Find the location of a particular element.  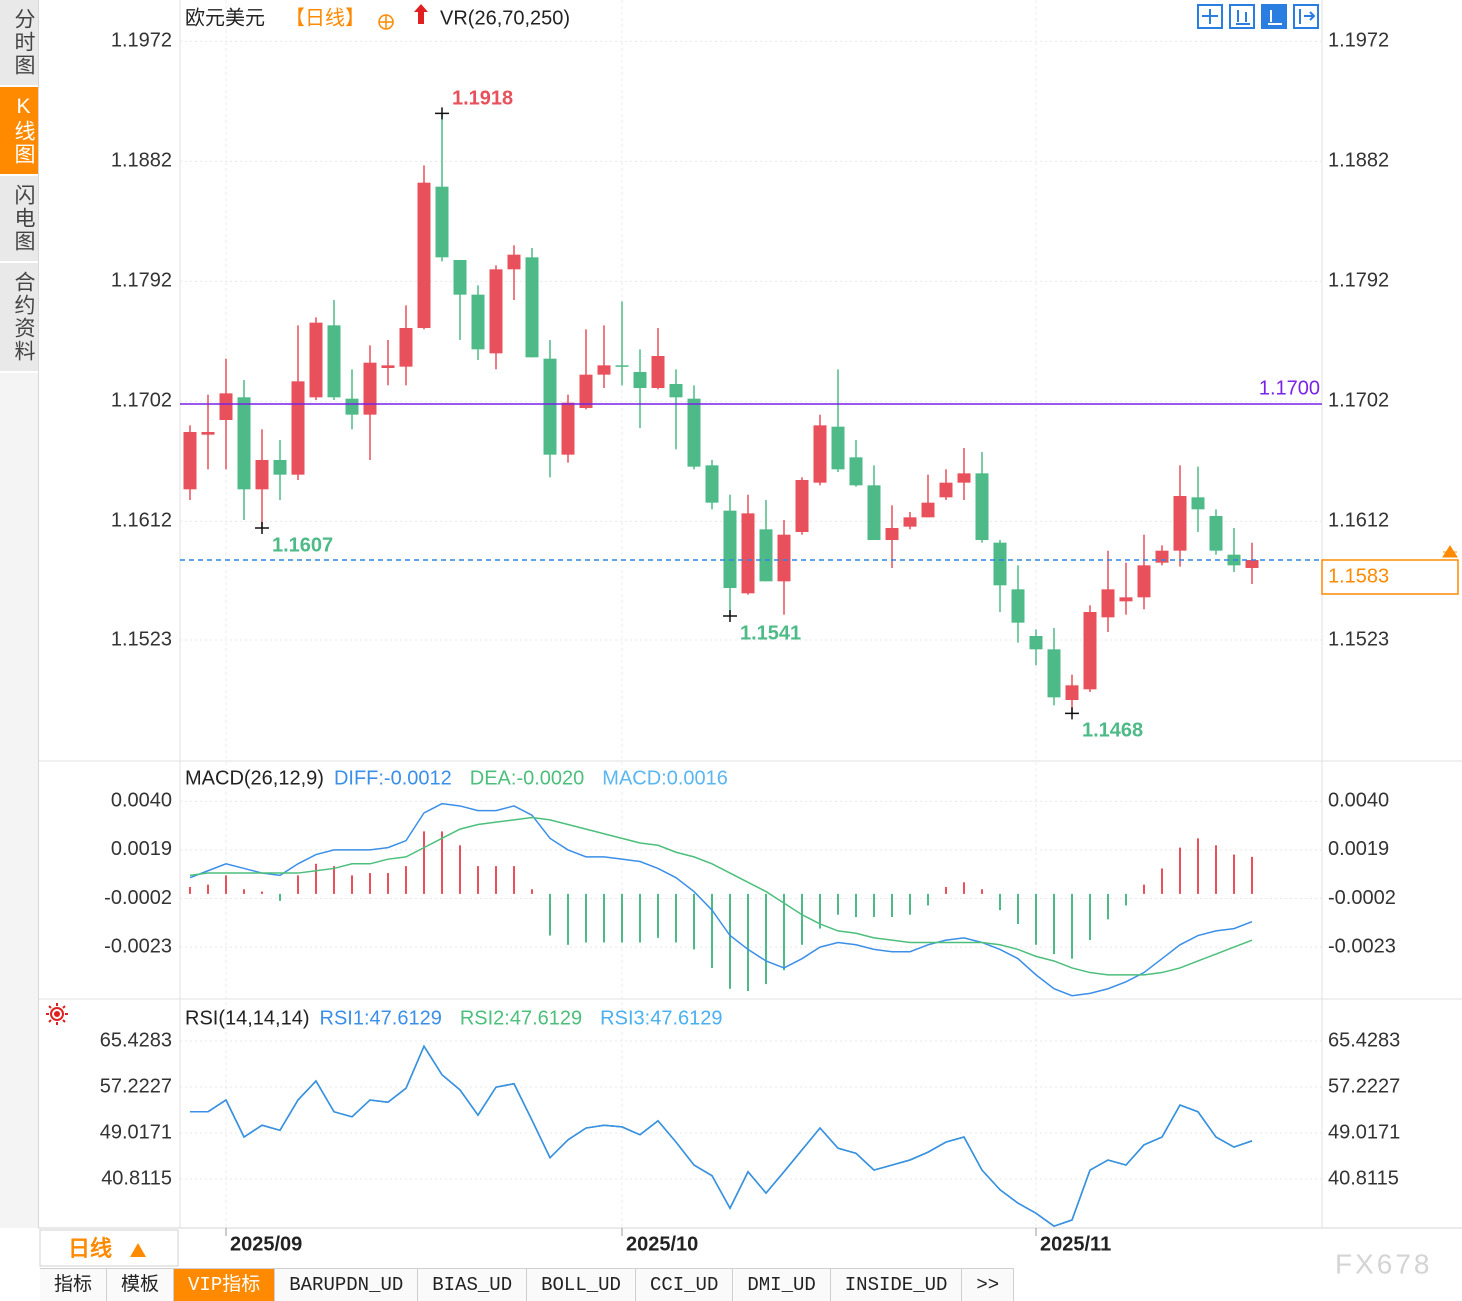

y2-tick-label: 57.2227 is located at coordinates (1364, 1086).